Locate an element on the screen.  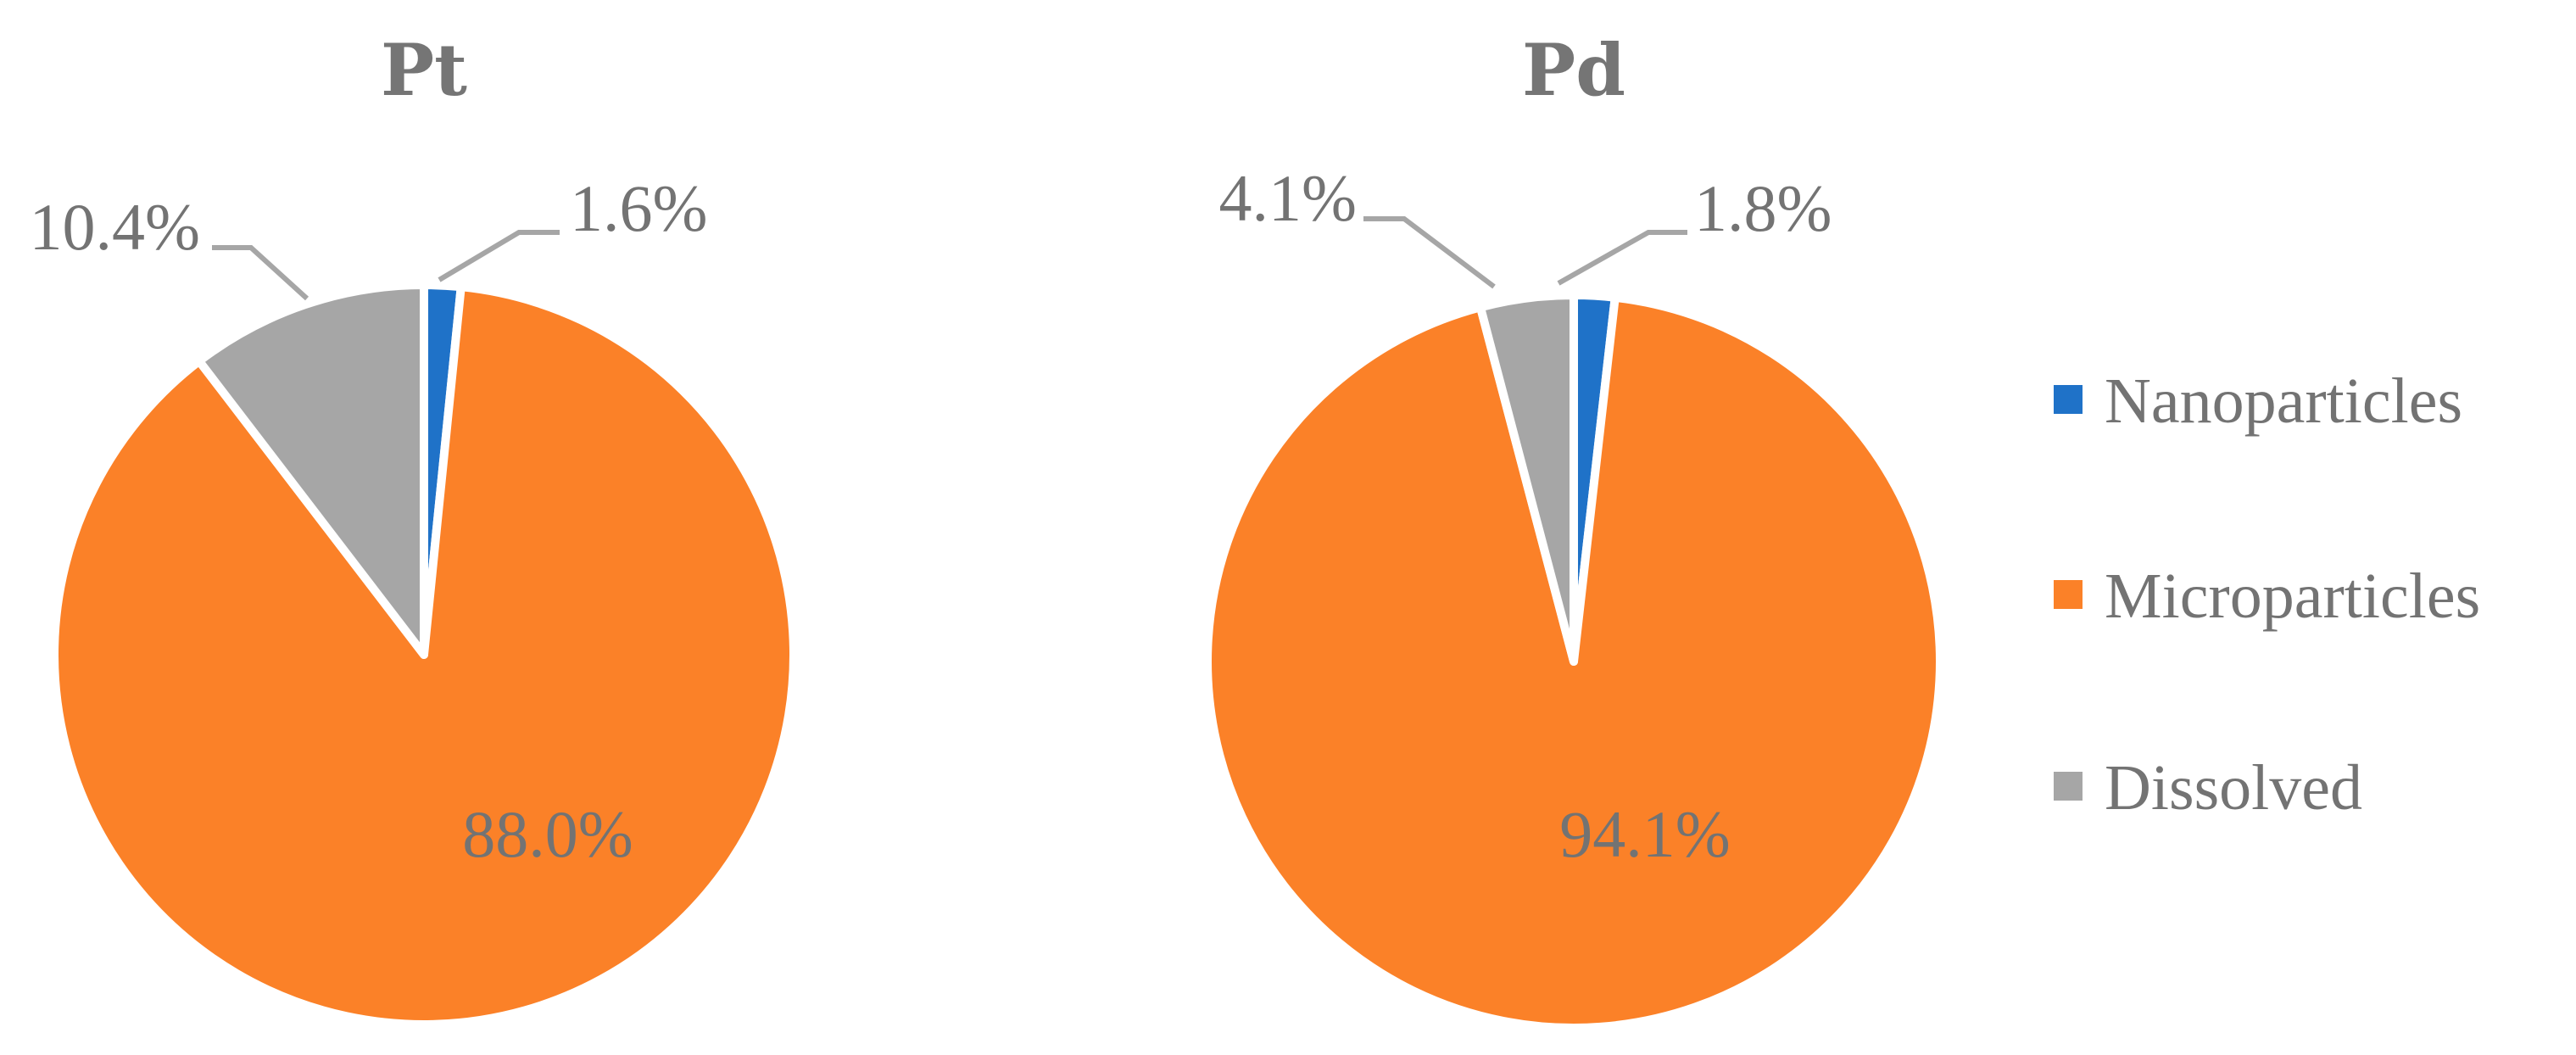
data-label-pt-microparticles: 88.0% is located at coordinates (547, 834).